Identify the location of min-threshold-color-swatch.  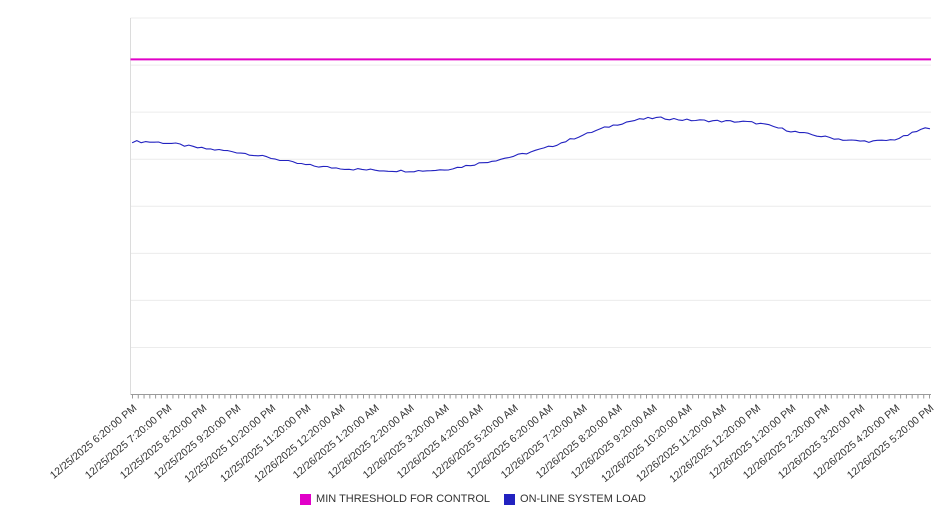
(306, 499).